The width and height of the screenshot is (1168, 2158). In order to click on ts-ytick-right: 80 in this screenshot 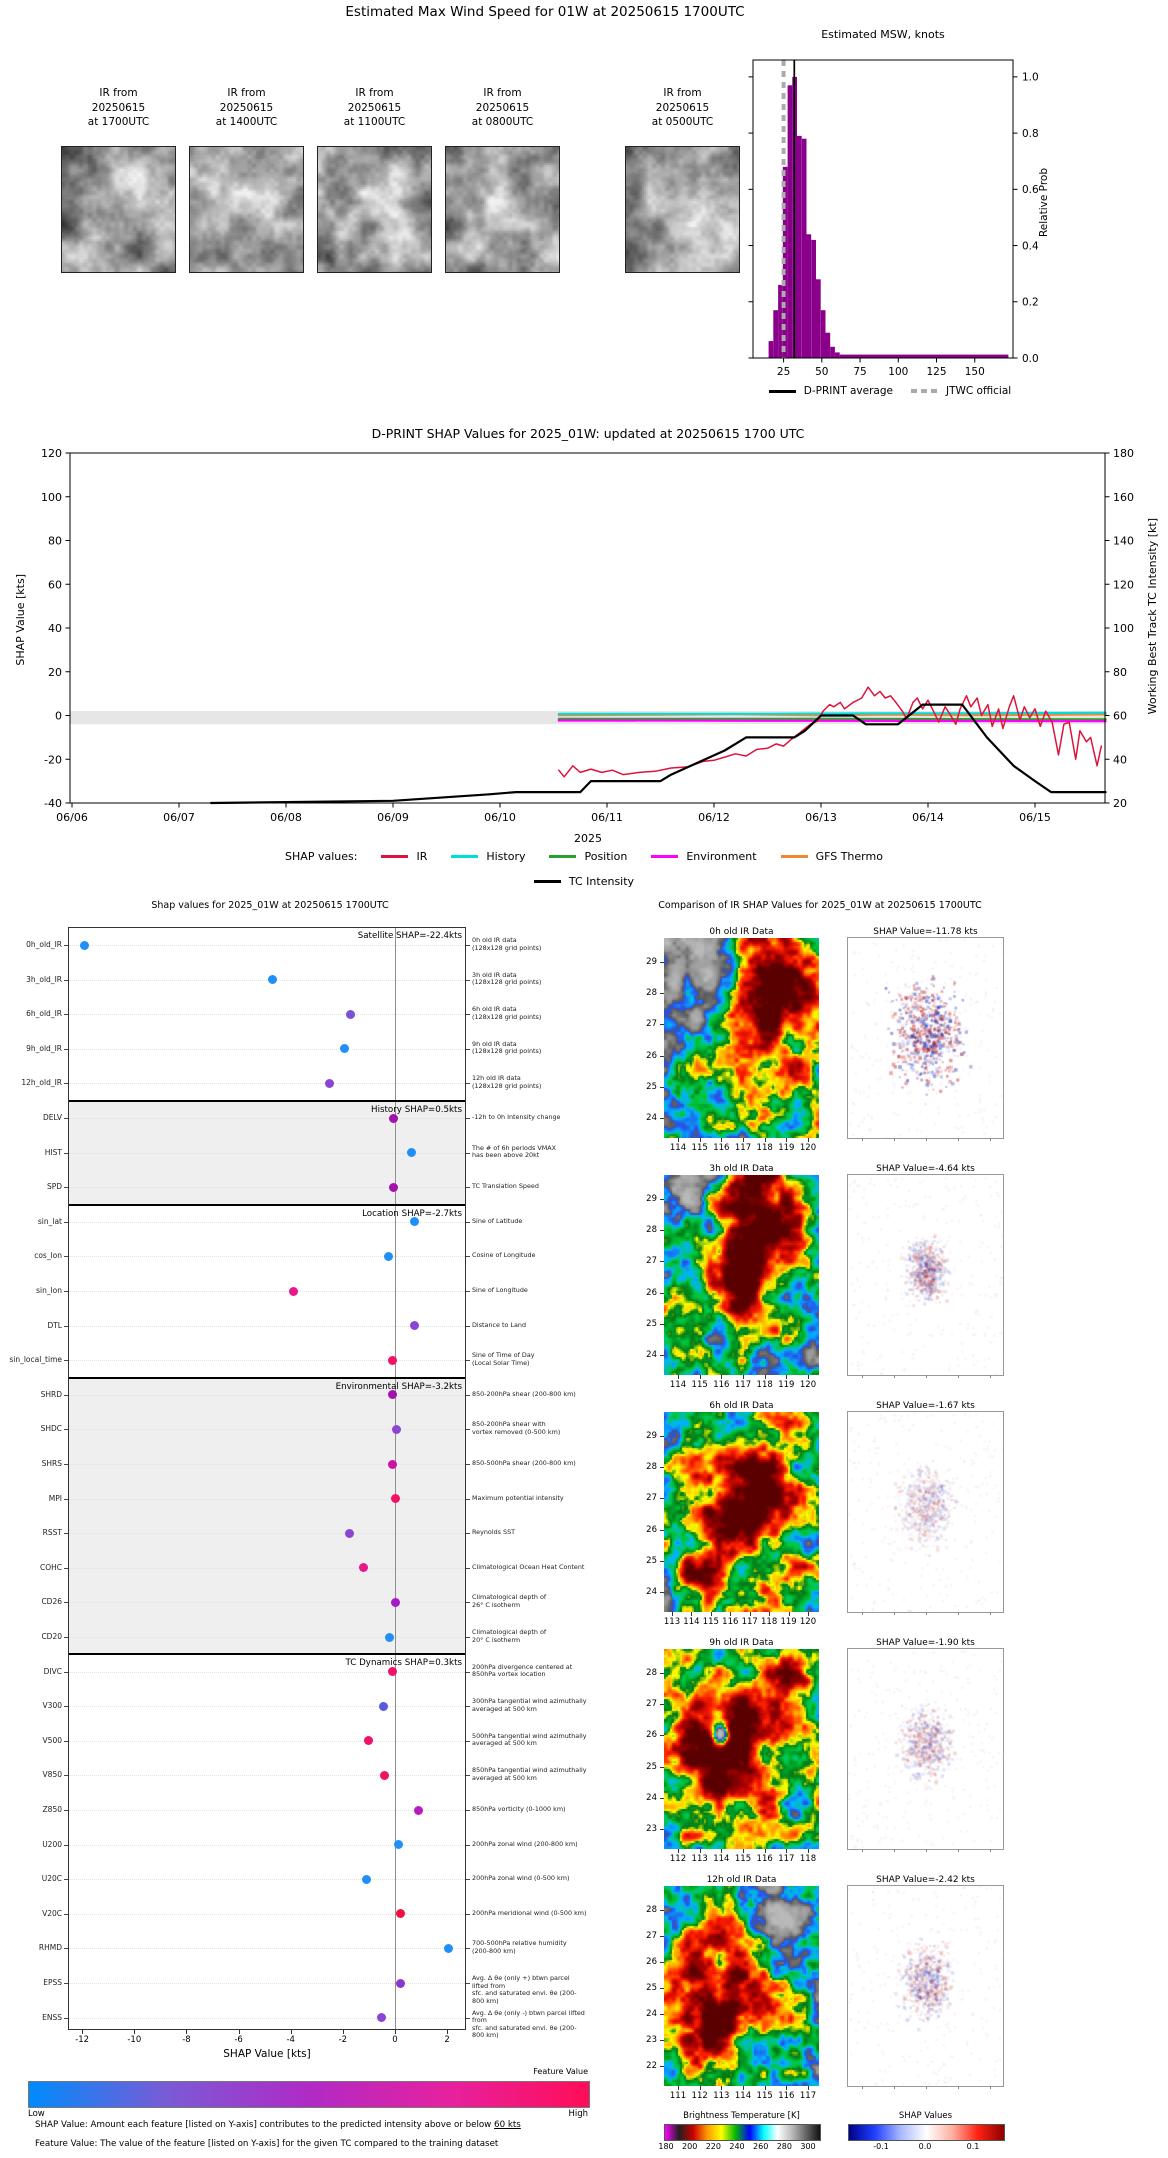, I will do `click(1120, 672)`.